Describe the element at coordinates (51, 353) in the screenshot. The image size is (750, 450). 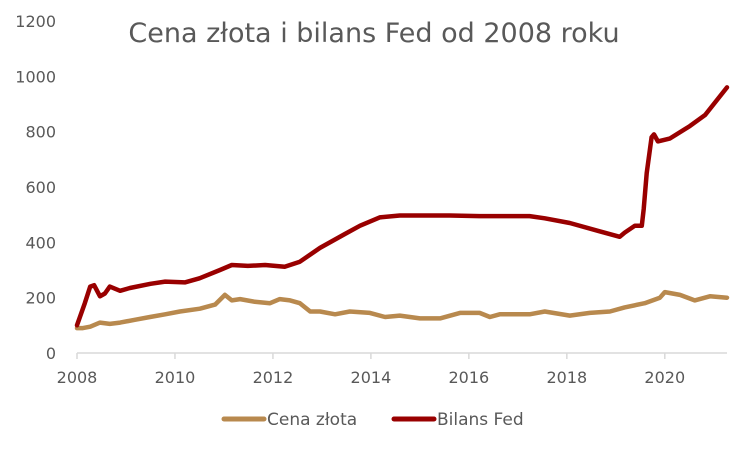
I see `y-tick-label: 0` at that location.